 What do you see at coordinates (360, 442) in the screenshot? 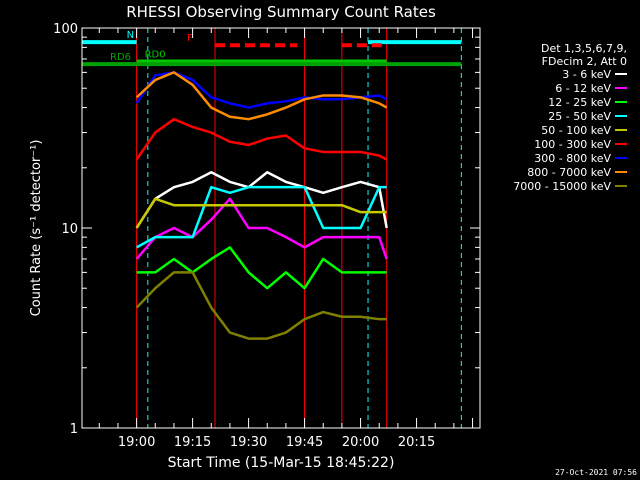
I see `x-tick-label: 20:00` at bounding box center [360, 442].